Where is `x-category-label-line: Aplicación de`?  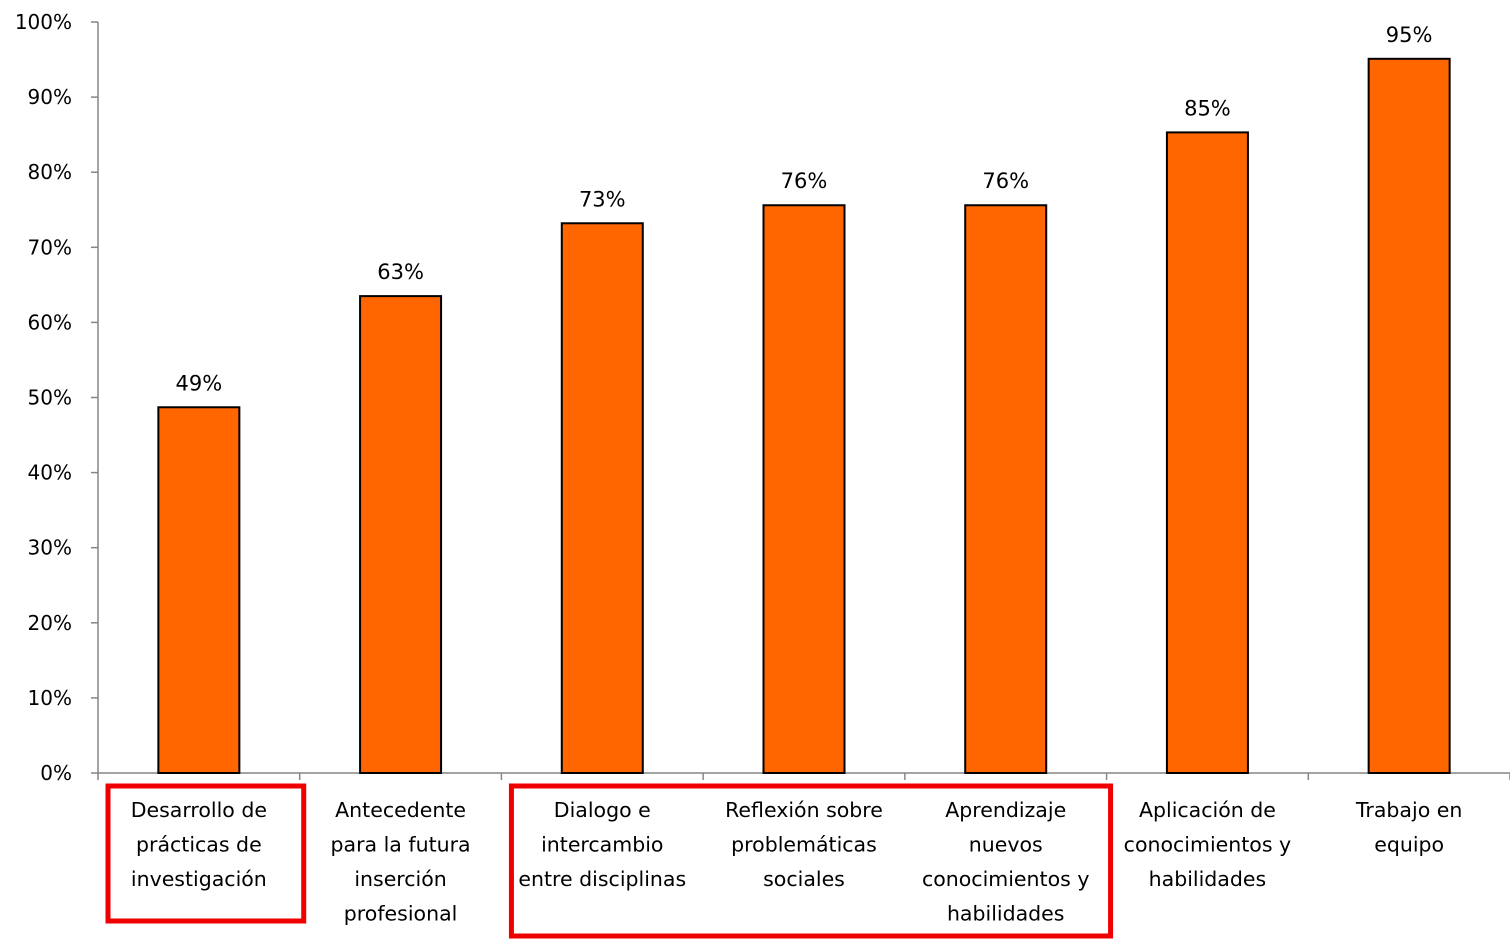 x-category-label-line: Aplicación de is located at coordinates (1207, 810).